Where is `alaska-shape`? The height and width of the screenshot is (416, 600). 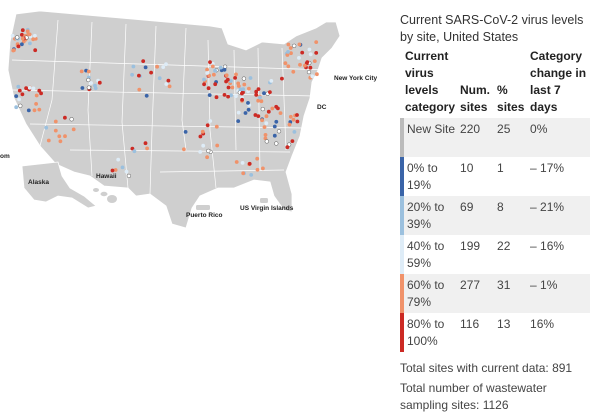 alaska-shape is located at coordinates (59, 185).